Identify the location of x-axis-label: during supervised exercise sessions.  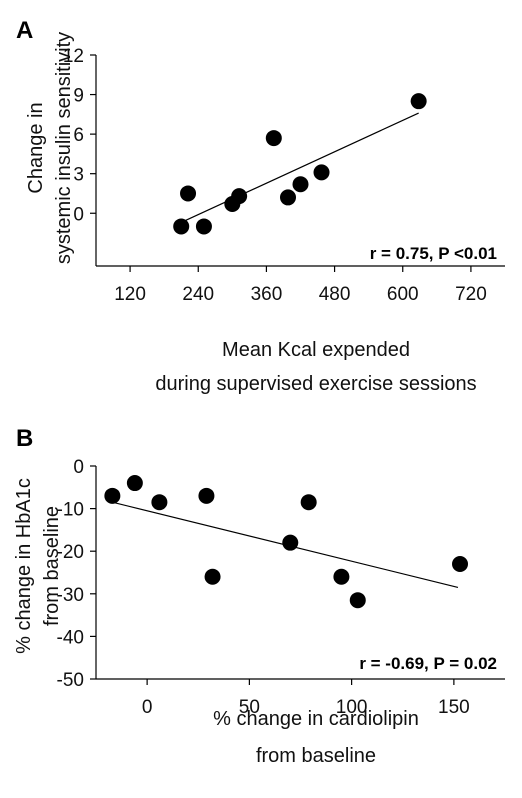
(315, 384).